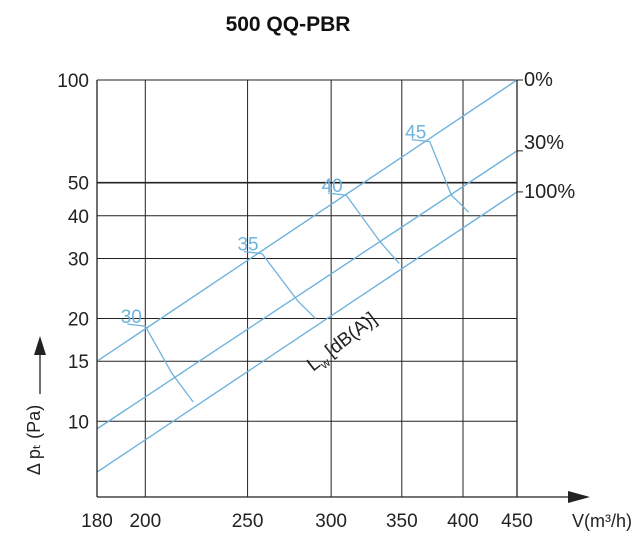 This screenshot has width=640, height=540. What do you see at coordinates (579, 497) in the screenshot?
I see `x-axis-arrow` at bounding box center [579, 497].